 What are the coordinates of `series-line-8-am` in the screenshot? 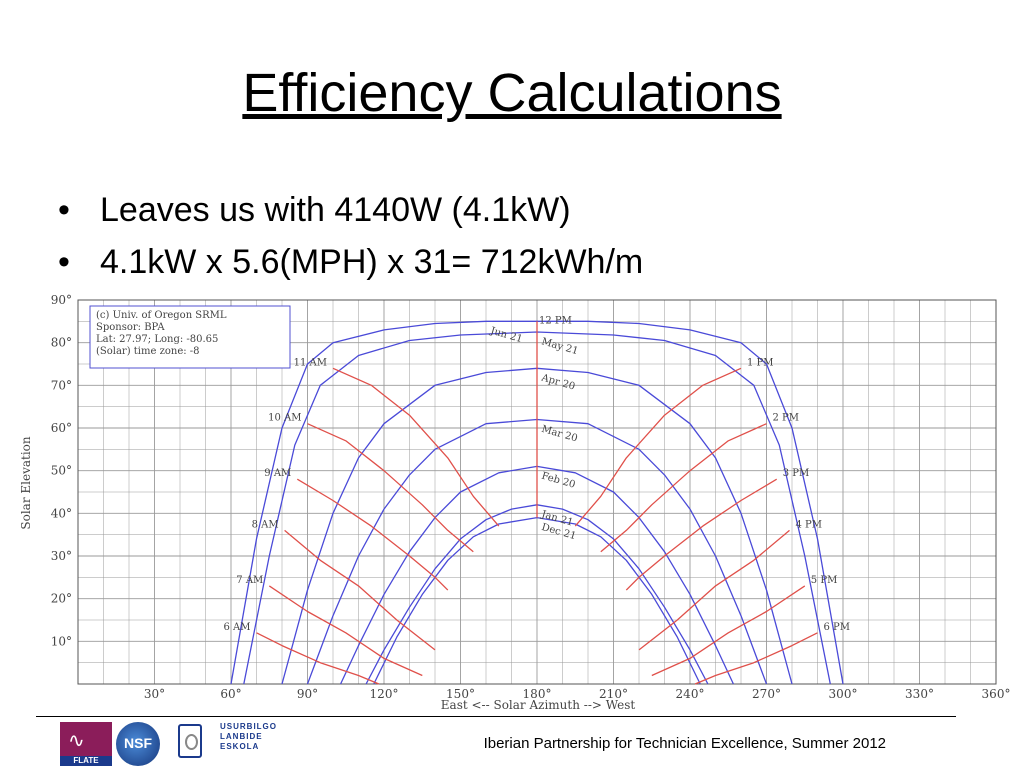 It's located at (360, 590).